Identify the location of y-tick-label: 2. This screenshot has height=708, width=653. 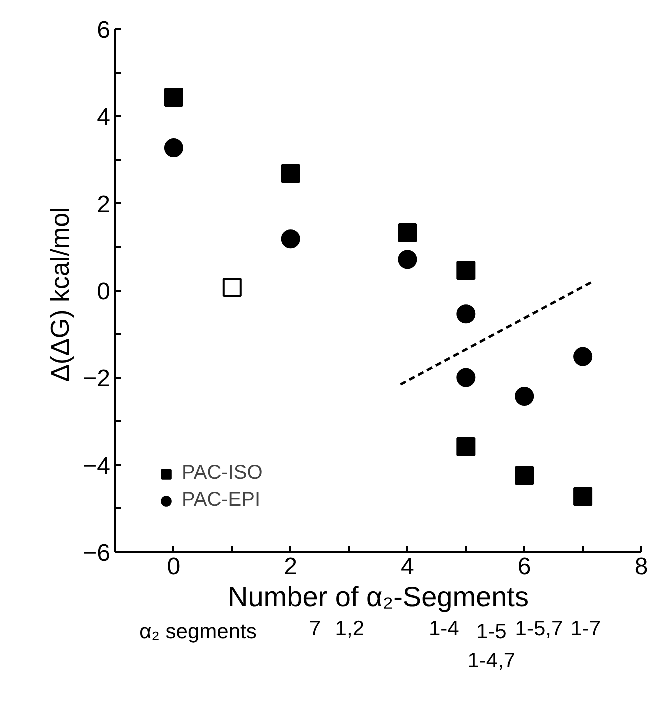
(104, 204).